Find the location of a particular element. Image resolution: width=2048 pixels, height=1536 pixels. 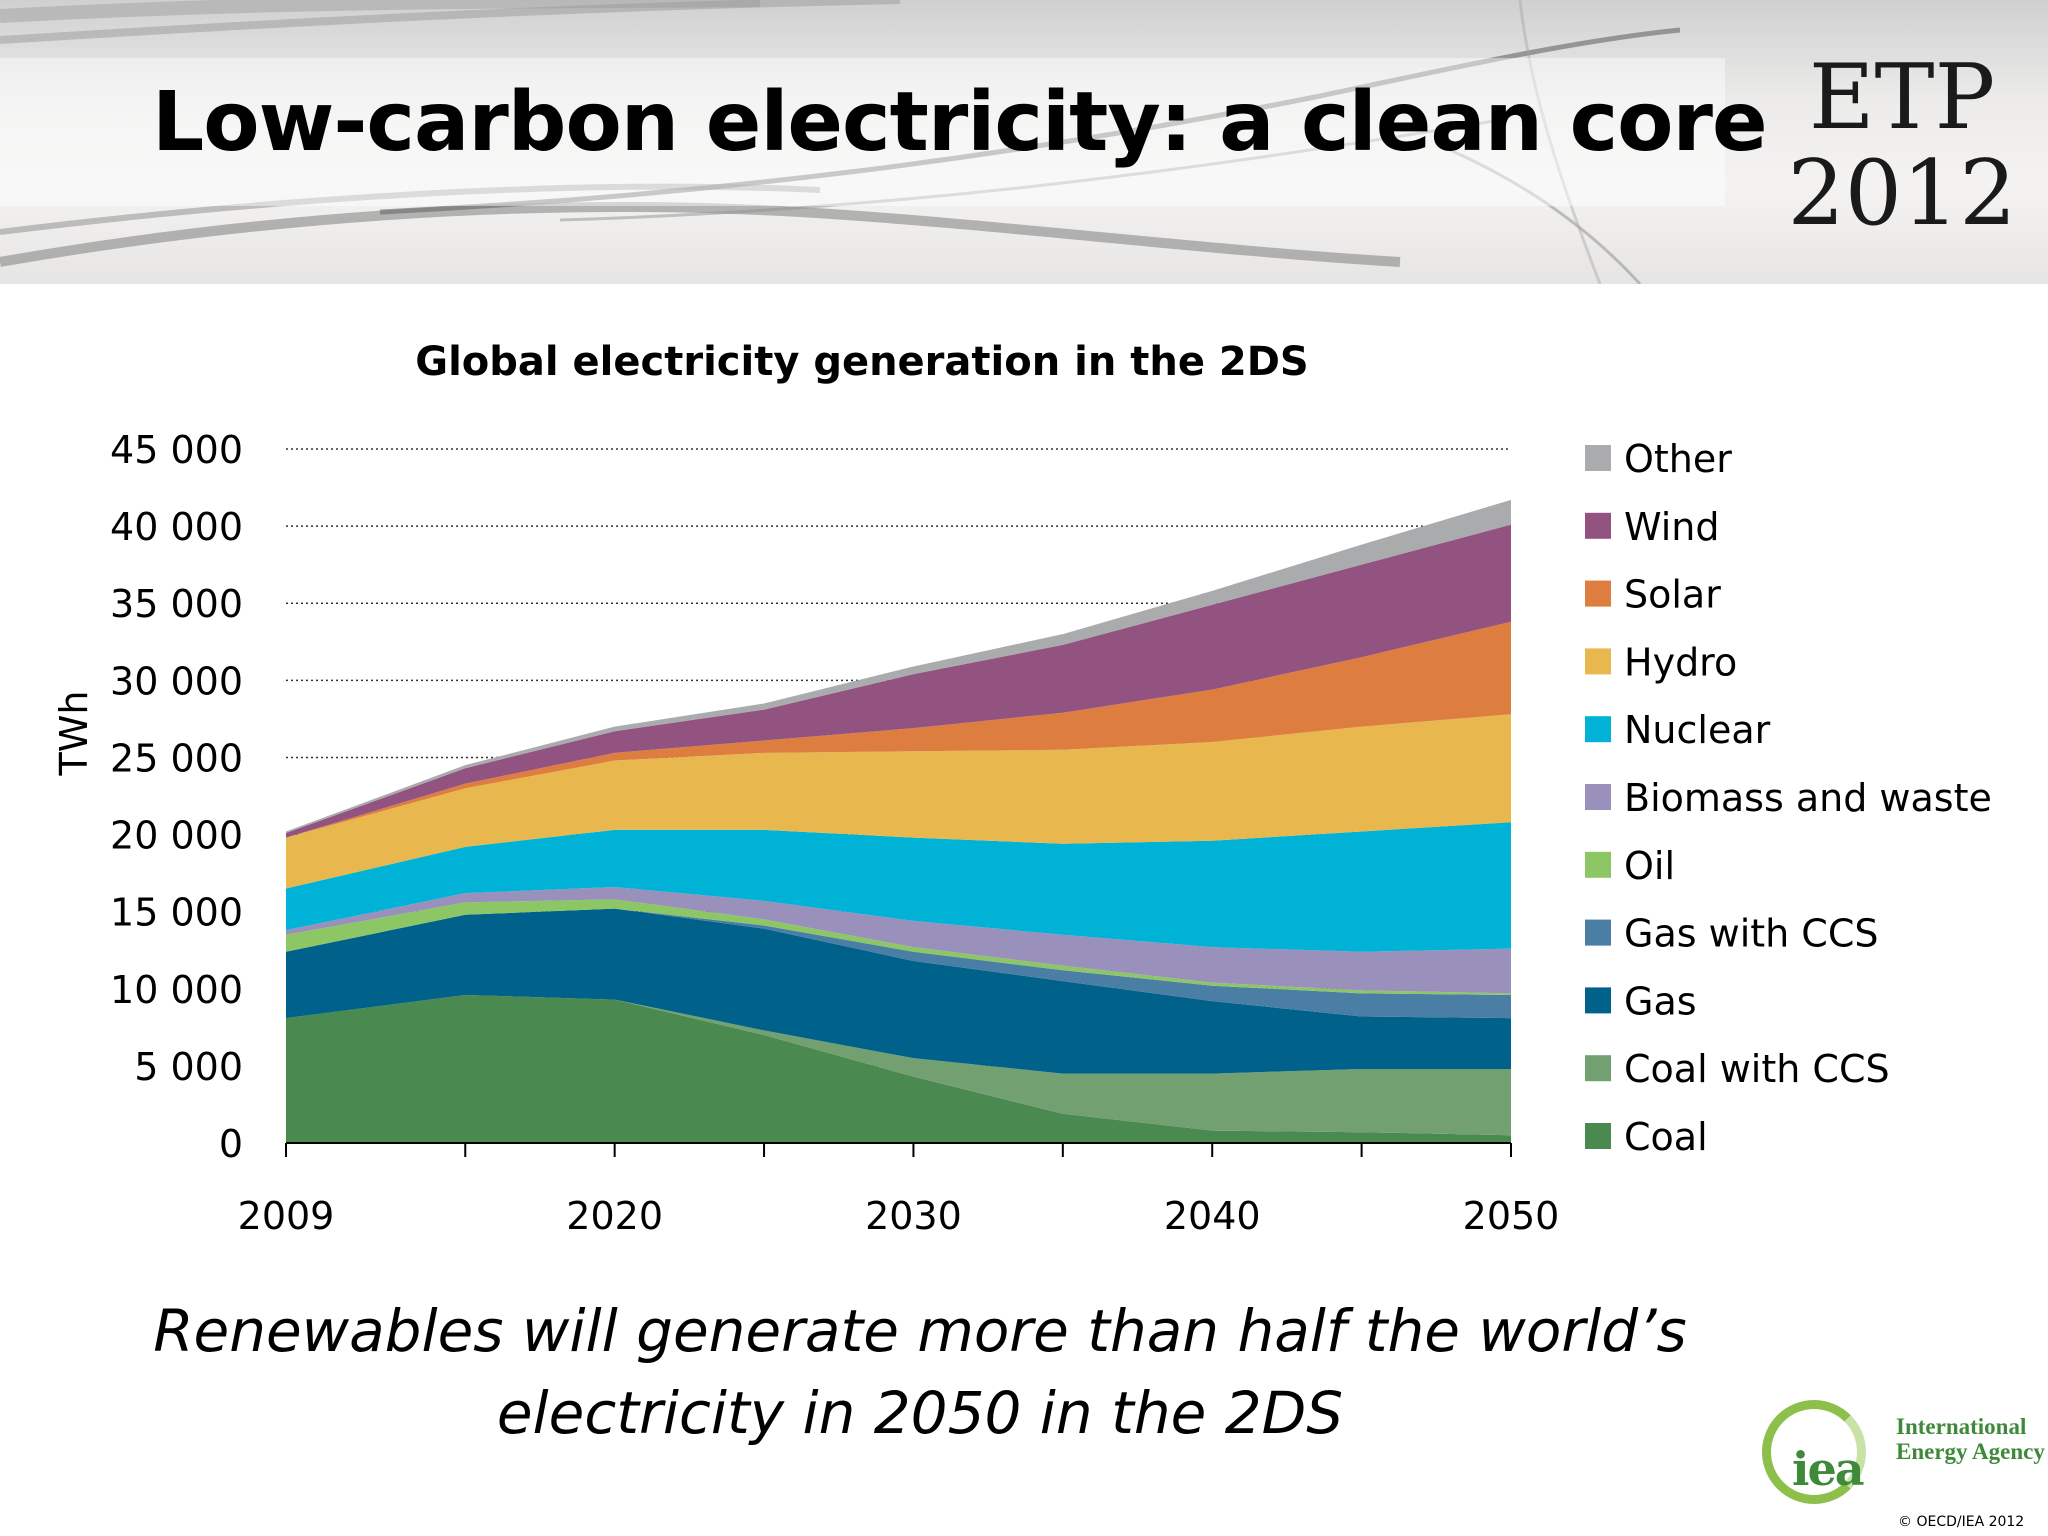

legend-item-nuclear: Nuclear is located at coordinates (1678, 730).